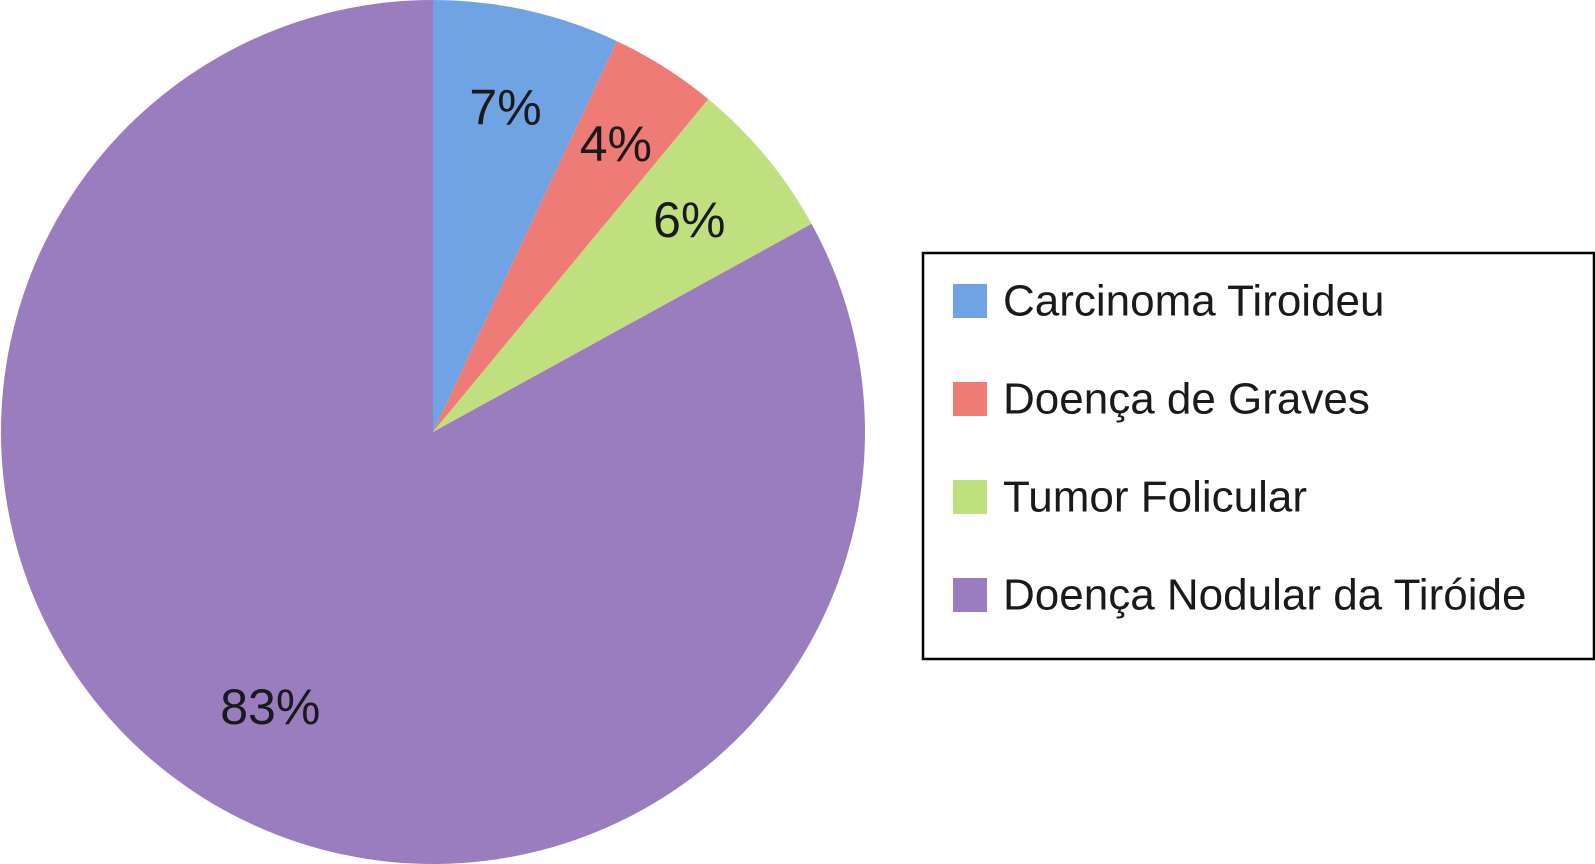  What do you see at coordinates (1194, 301) in the screenshot?
I see `legend-label-1: Carcinoma Tiroideu` at bounding box center [1194, 301].